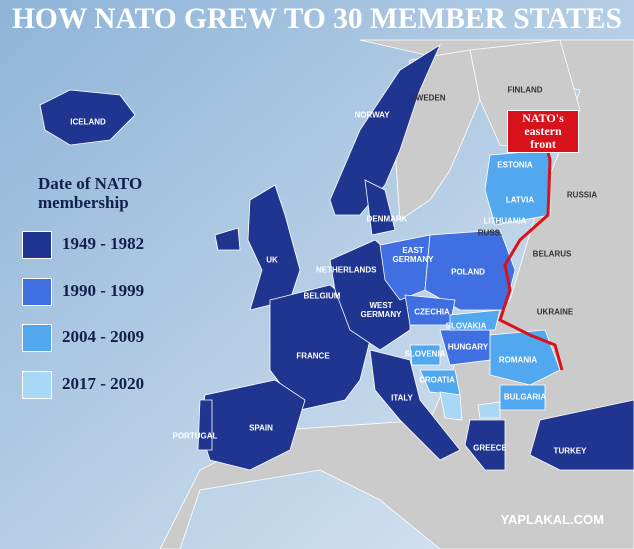 The width and height of the screenshot is (634, 549). What do you see at coordinates (552, 254) in the screenshot?
I see `country-label: BELARUS` at bounding box center [552, 254].